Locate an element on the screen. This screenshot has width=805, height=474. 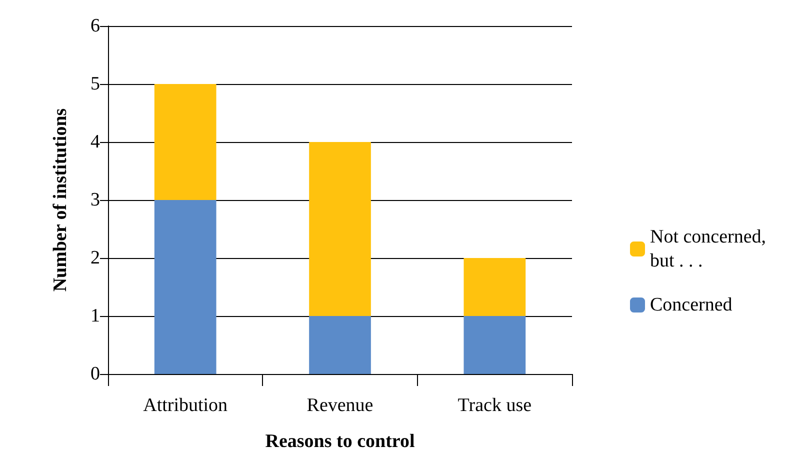
y-tick-label: 2 is located at coordinates (95, 258).